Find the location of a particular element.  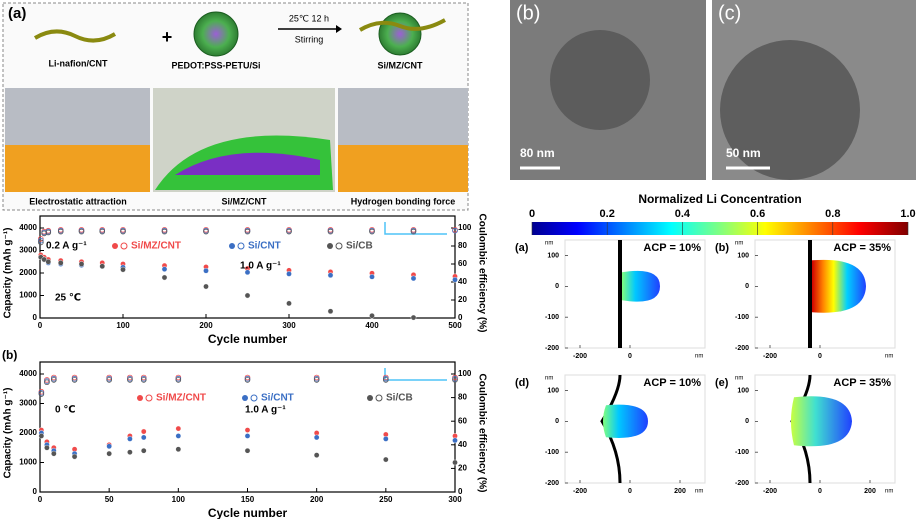

legend-label: Si/CNT is located at coordinates (277, 398).